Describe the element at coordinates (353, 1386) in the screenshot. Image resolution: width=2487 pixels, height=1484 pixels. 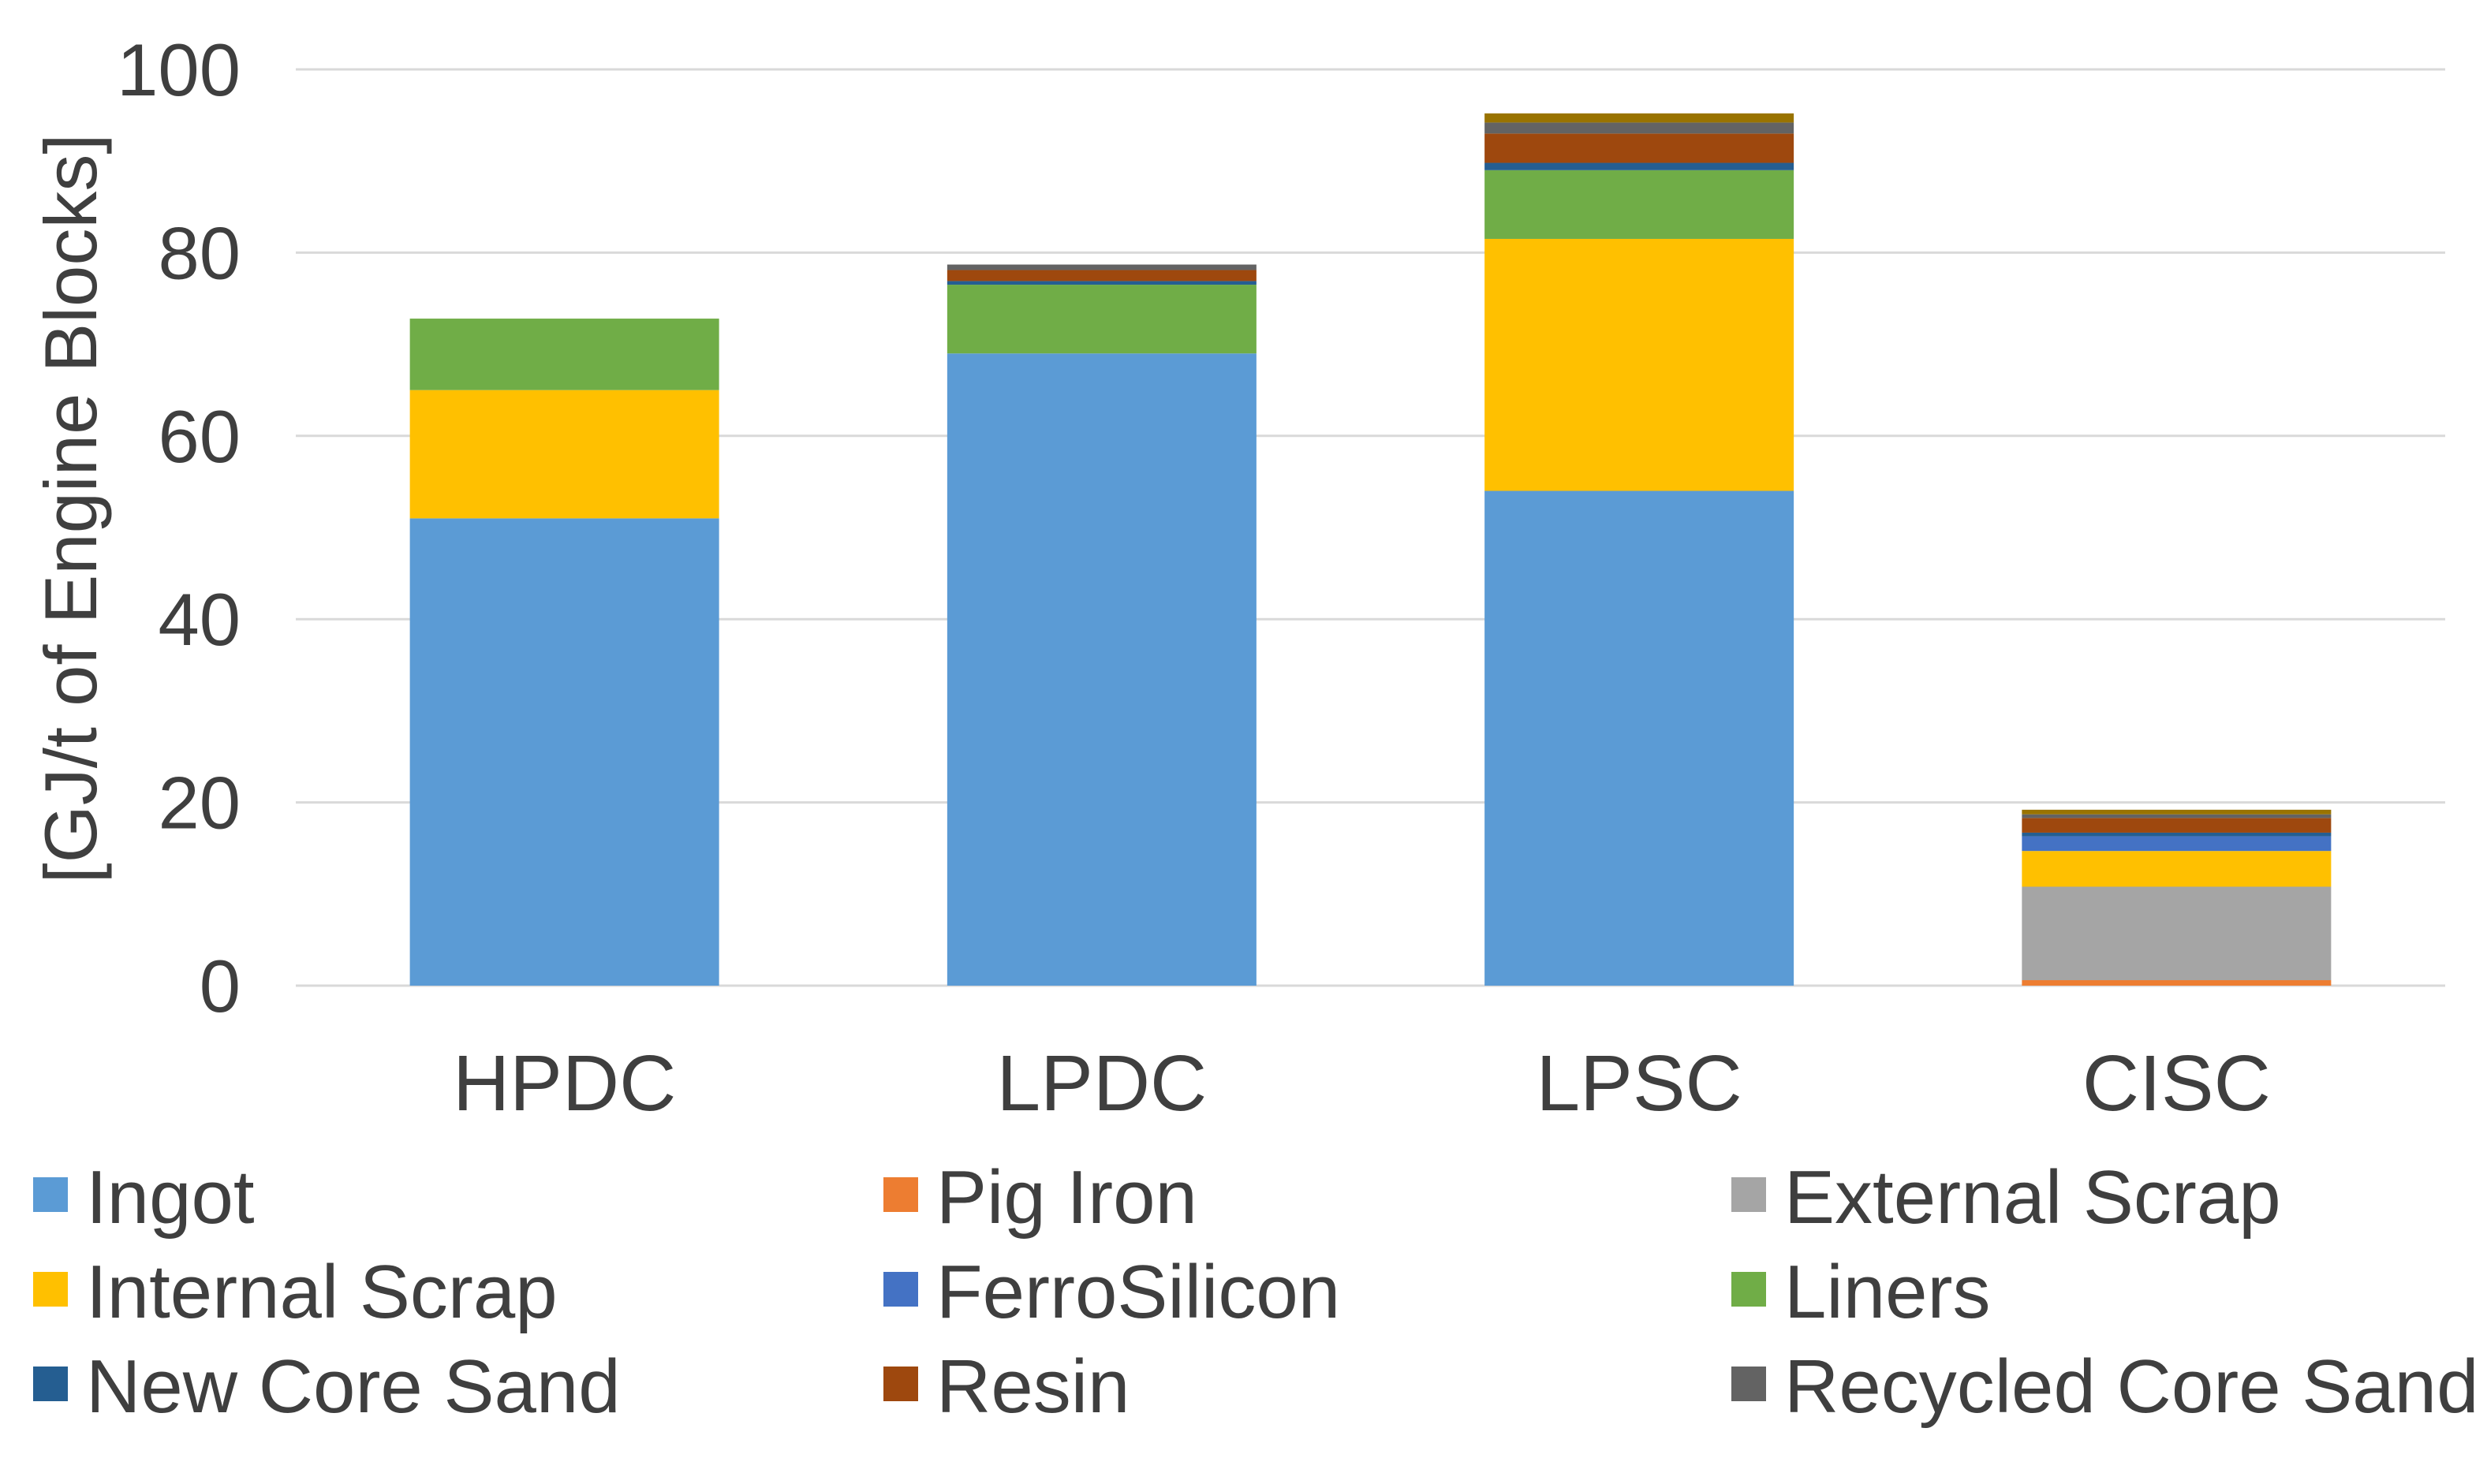
I see `legend-label-new-core-sand: New Core Sand` at that location.